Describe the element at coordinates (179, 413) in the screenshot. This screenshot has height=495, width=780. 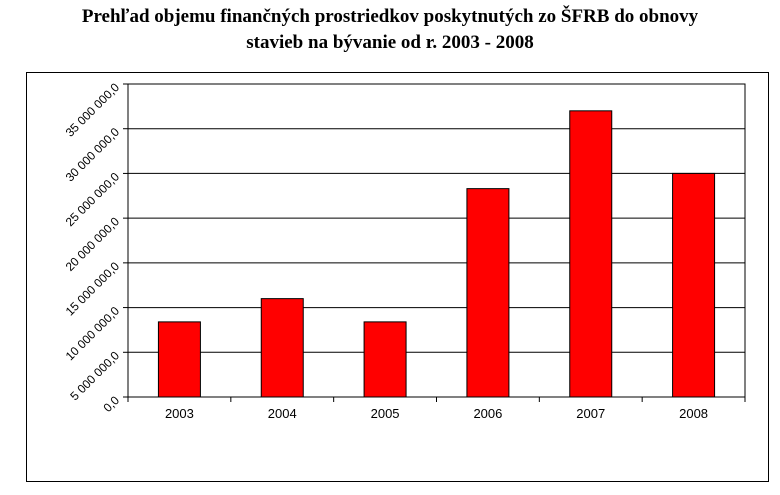
I see `x-tick-label-2003: 2003` at that location.